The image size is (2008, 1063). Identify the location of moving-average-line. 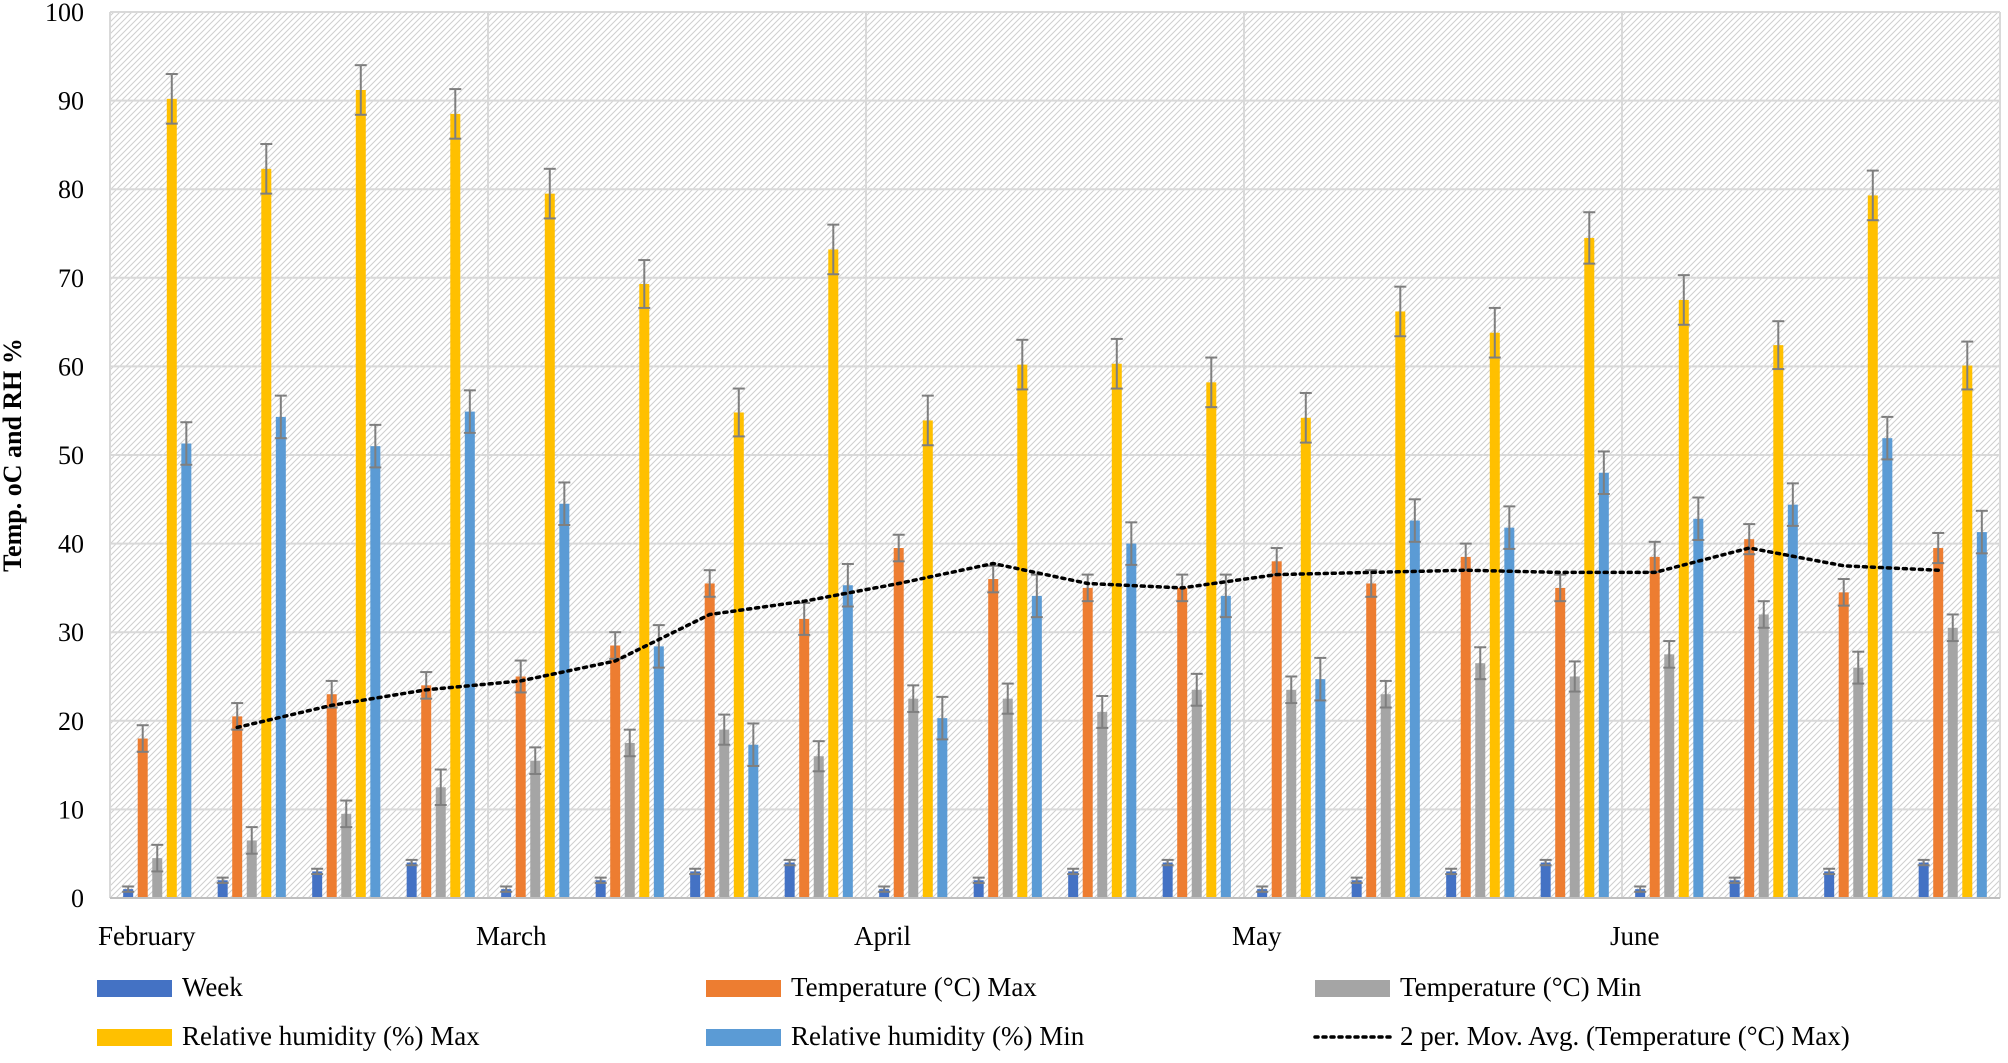
(1087, 638).